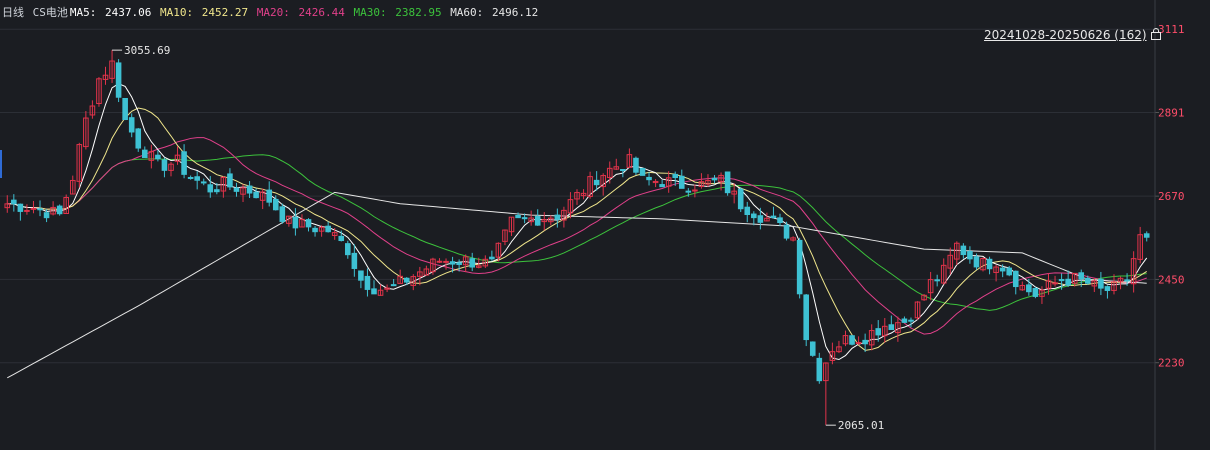 The height and width of the screenshot is (450, 1210). I want to click on ma5-label: MA5:, so click(83, 12).